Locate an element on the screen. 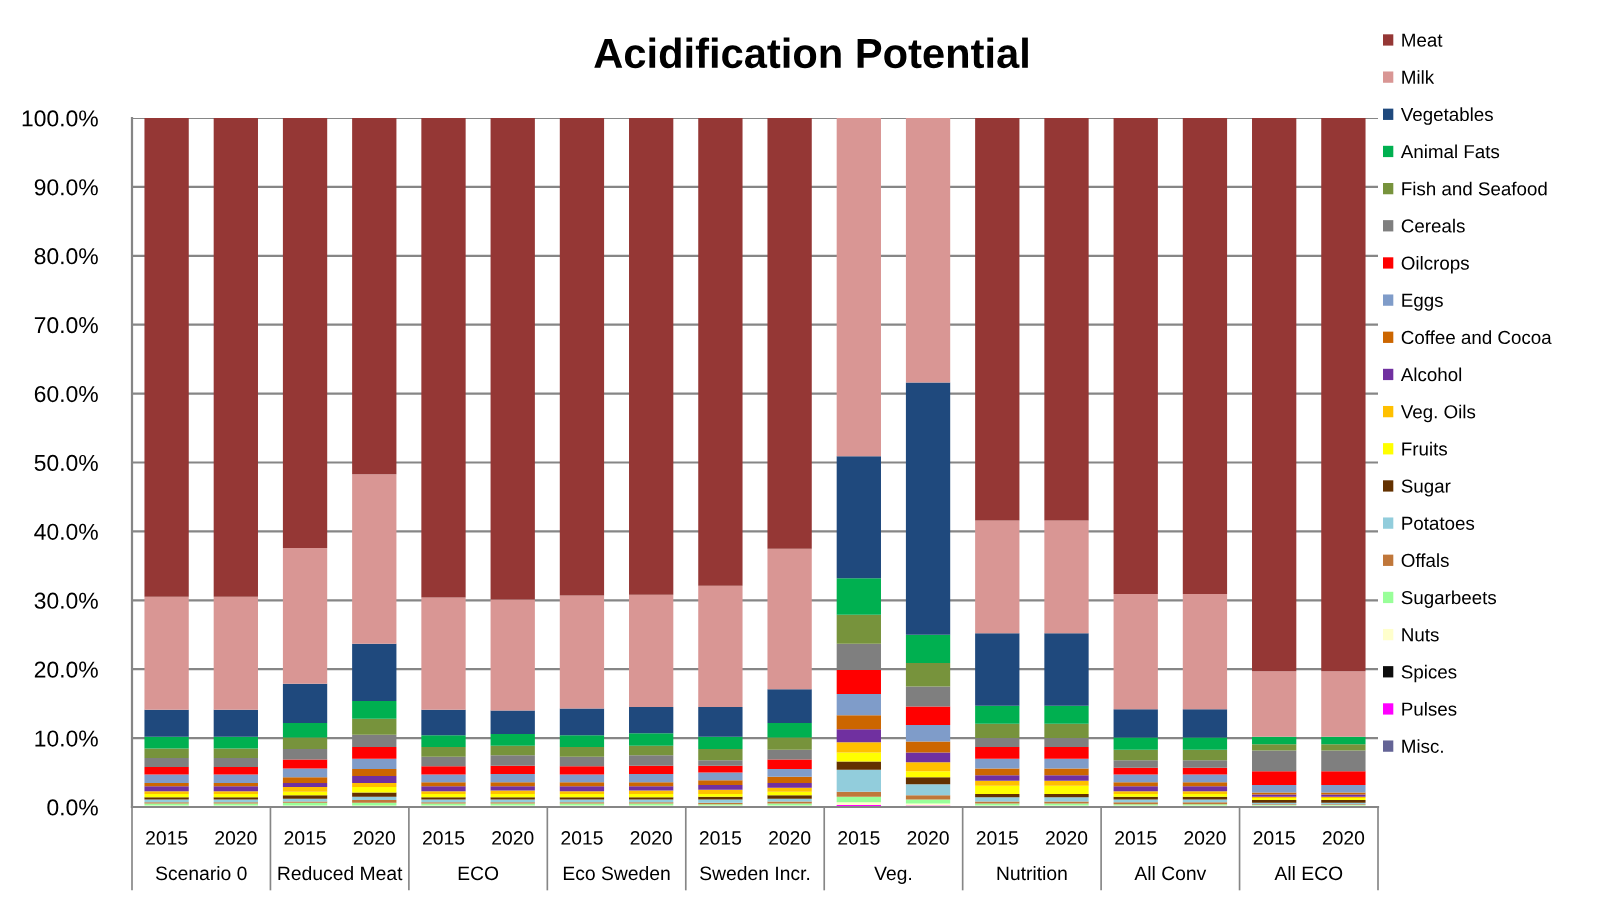 This screenshot has height=900, width=1598. legend-label: Vegetables is located at coordinates (1446, 116).